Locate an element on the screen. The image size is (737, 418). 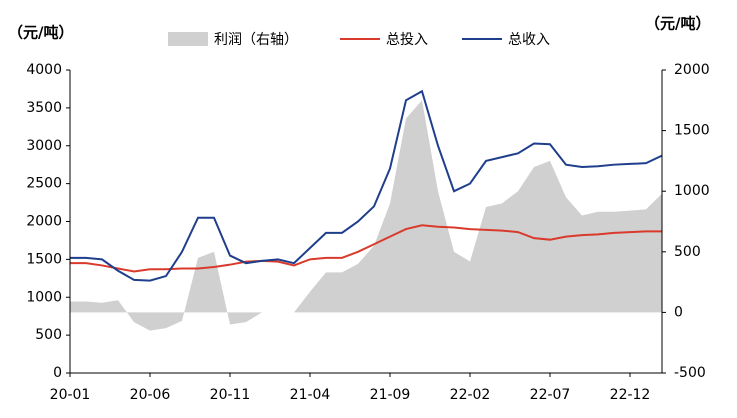
y-tick-label: 2500 is located at coordinates (44, 184).